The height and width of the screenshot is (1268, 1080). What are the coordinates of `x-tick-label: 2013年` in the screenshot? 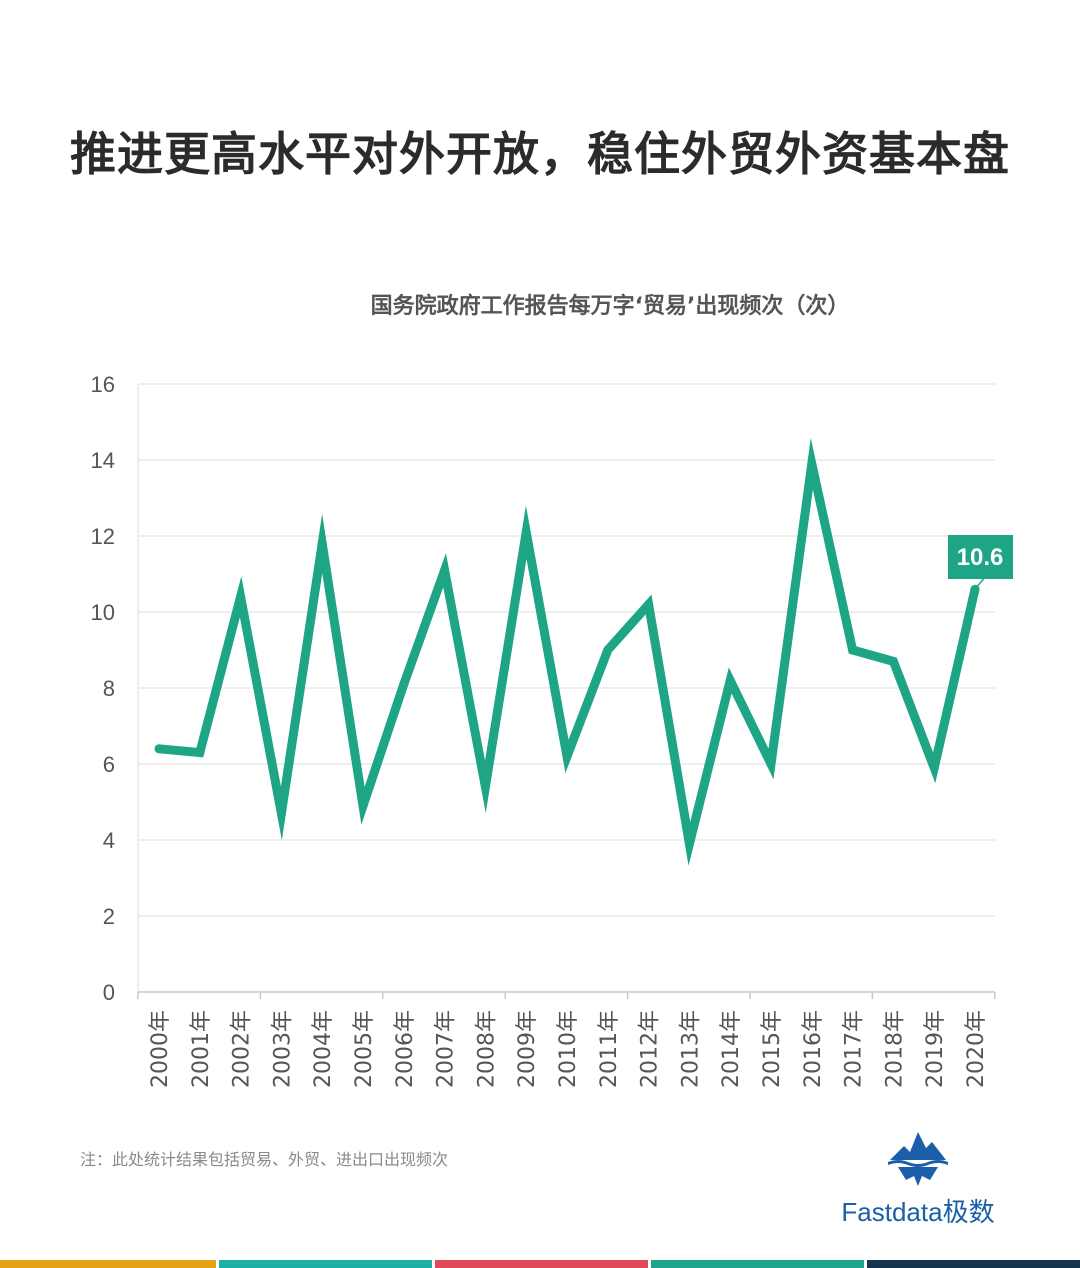 It's located at (690, 1049).